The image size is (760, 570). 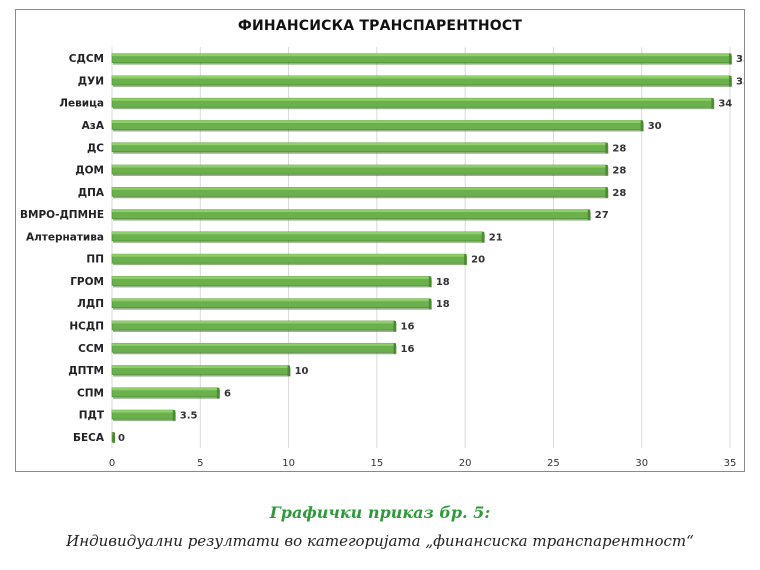 I want to click on category-label: НСДП, so click(x=86, y=326).